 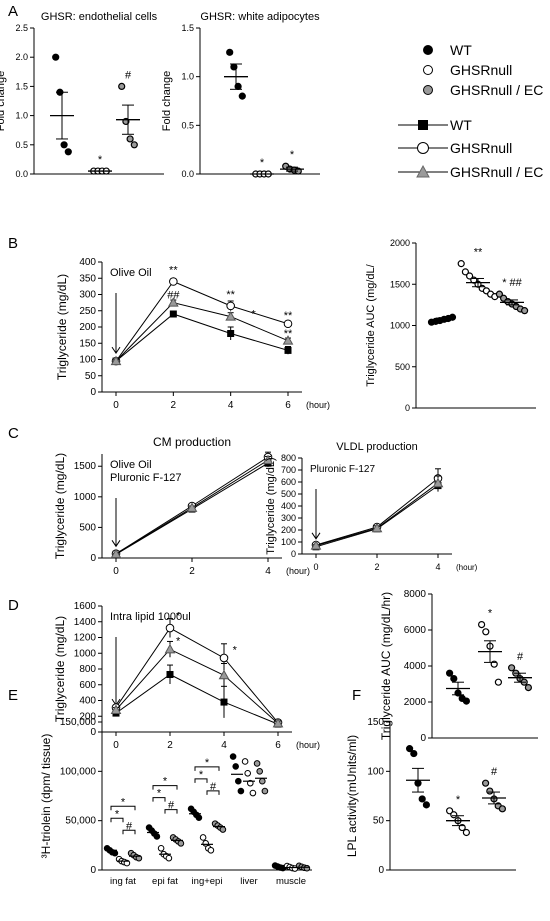 What do you see at coordinates (288, 542) in the screenshot?
I see `C2-y-tick-label: 100` at bounding box center [288, 542].